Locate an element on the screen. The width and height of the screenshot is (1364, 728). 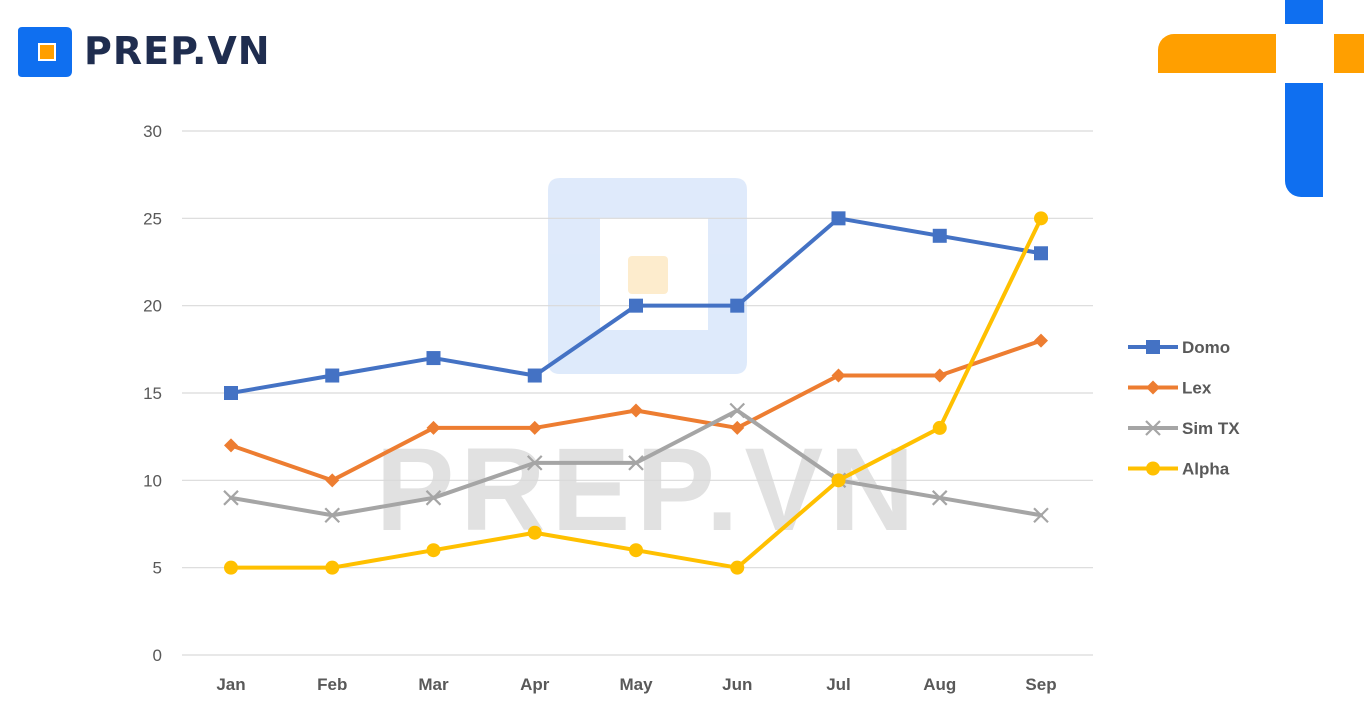
y-tick-label: 30 is located at coordinates (152, 131).